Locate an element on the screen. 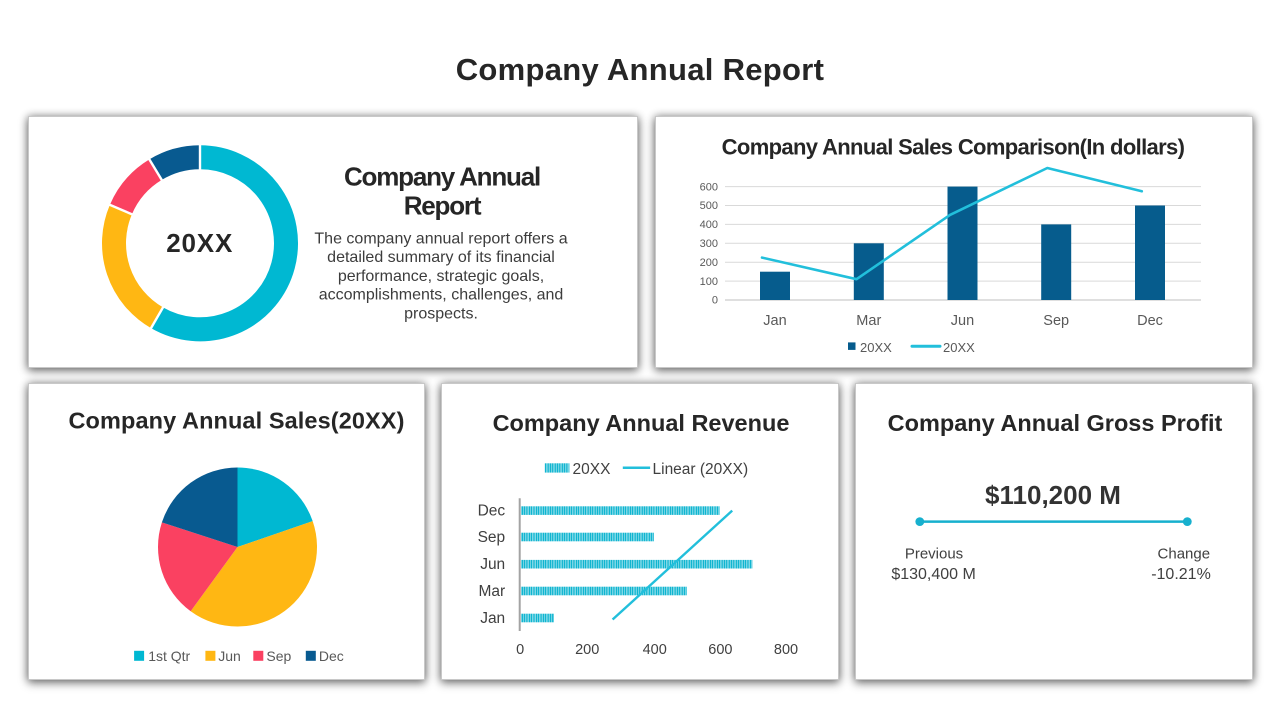 The width and height of the screenshot is (1280, 720). svg-text: 500 is located at coordinates (709, 206).